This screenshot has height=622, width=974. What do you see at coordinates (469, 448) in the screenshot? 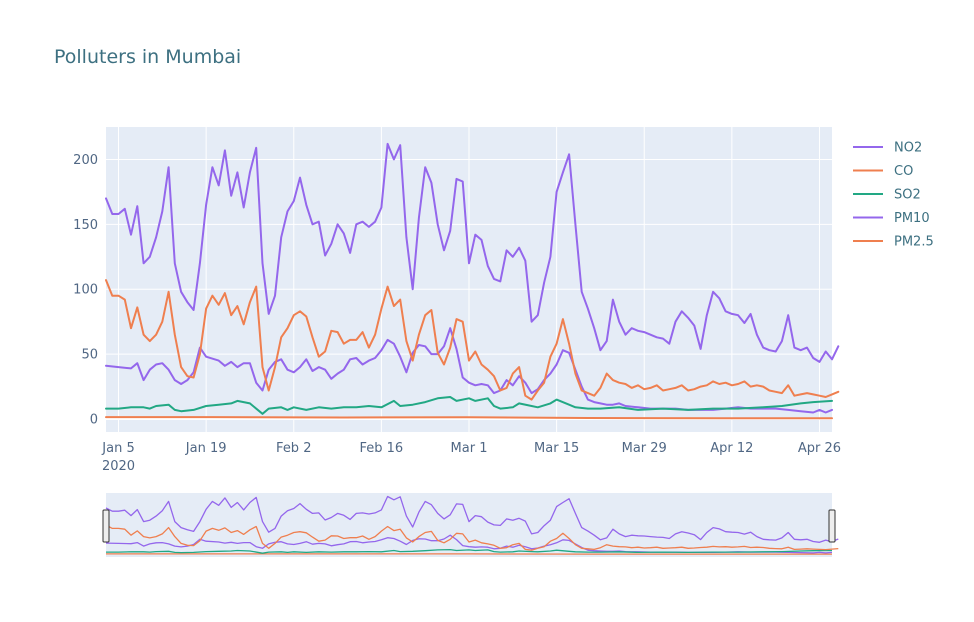
I see `x-tick-label: Mar 1` at bounding box center [469, 448].